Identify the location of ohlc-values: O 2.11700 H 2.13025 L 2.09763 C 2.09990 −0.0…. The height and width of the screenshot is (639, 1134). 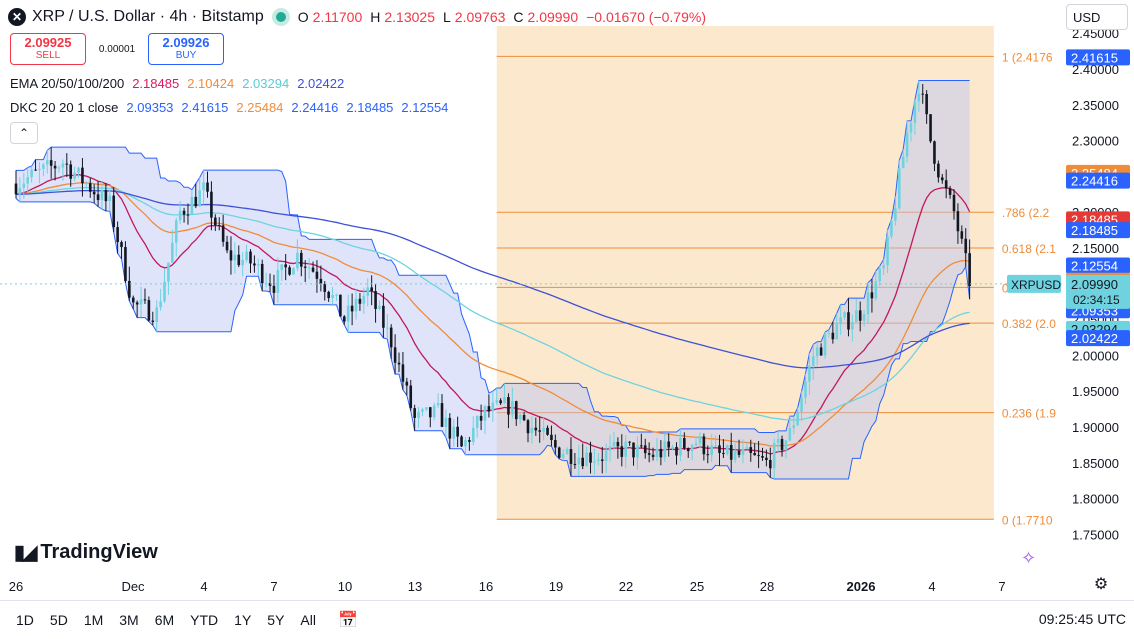
(503, 17).